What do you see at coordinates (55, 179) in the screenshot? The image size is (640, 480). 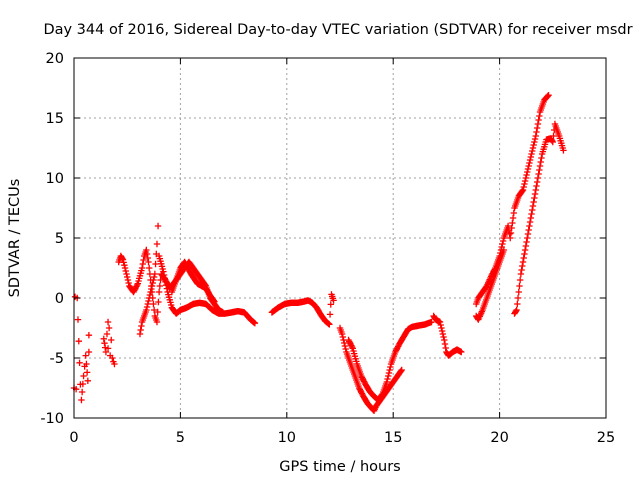 I see `y-tick-label: 10` at bounding box center [55, 179].